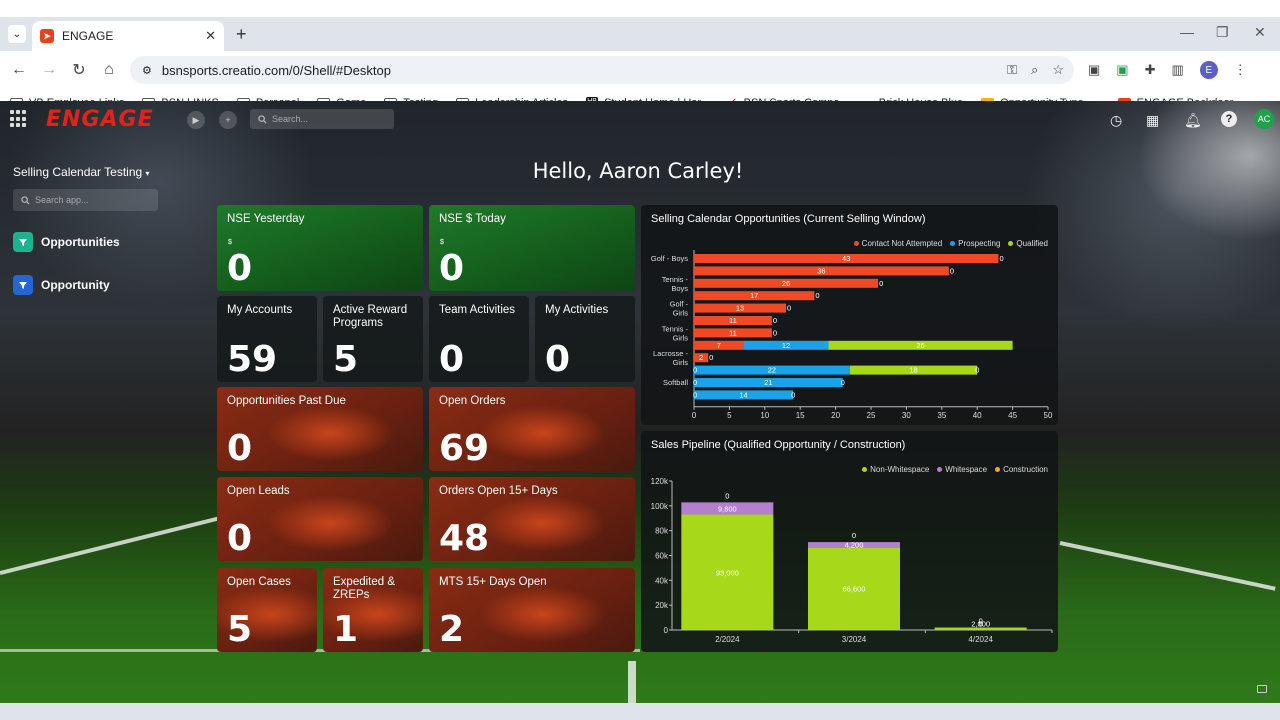  I want to click on zoom-icon: ⌕, so click(1035, 69).